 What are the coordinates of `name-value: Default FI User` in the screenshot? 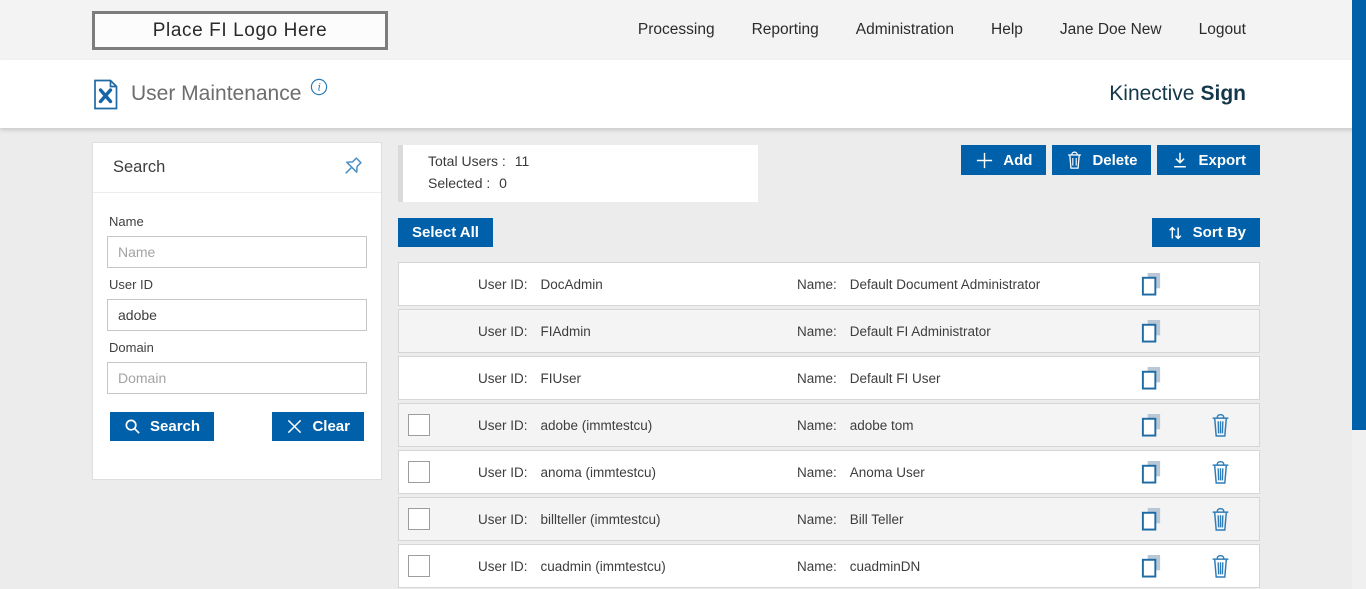 It's located at (895, 378).